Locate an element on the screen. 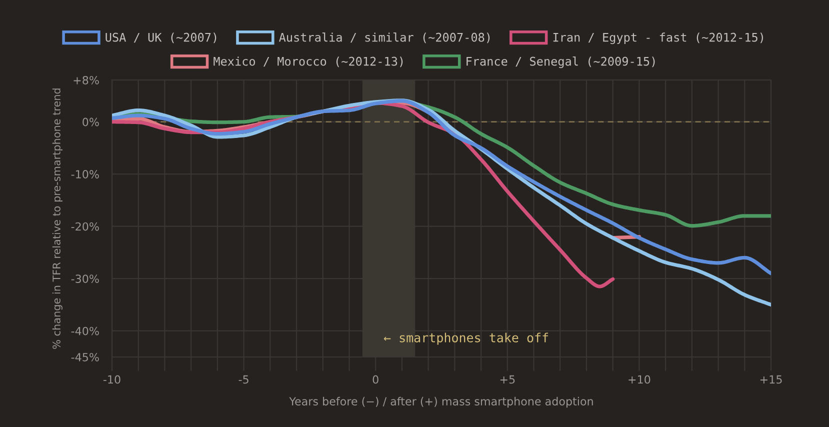 This screenshot has width=829, height=427. legend-label: France / Senegal (~2009-15) is located at coordinates (560, 62).